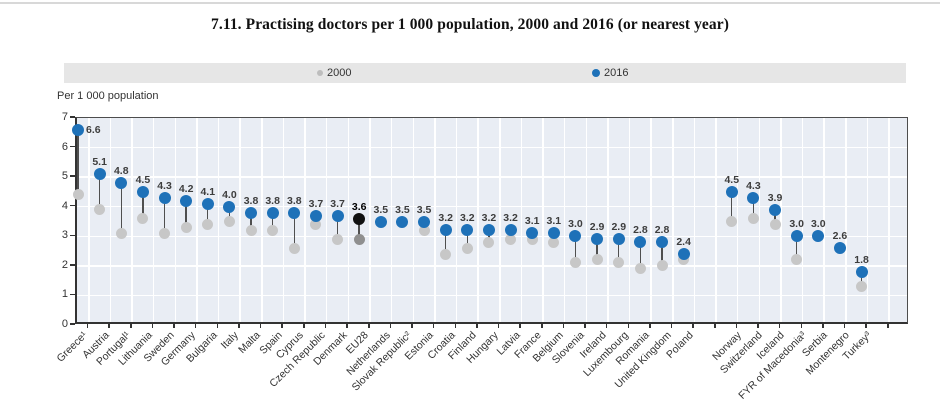  I want to click on value-label: 2.9, so click(597, 227).